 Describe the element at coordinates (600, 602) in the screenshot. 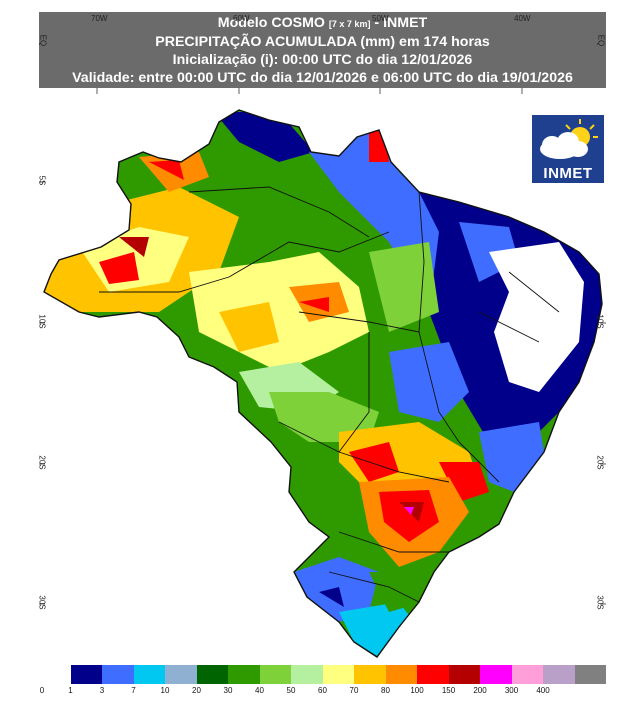

I see `lat-label-30s-right: 30S` at that location.